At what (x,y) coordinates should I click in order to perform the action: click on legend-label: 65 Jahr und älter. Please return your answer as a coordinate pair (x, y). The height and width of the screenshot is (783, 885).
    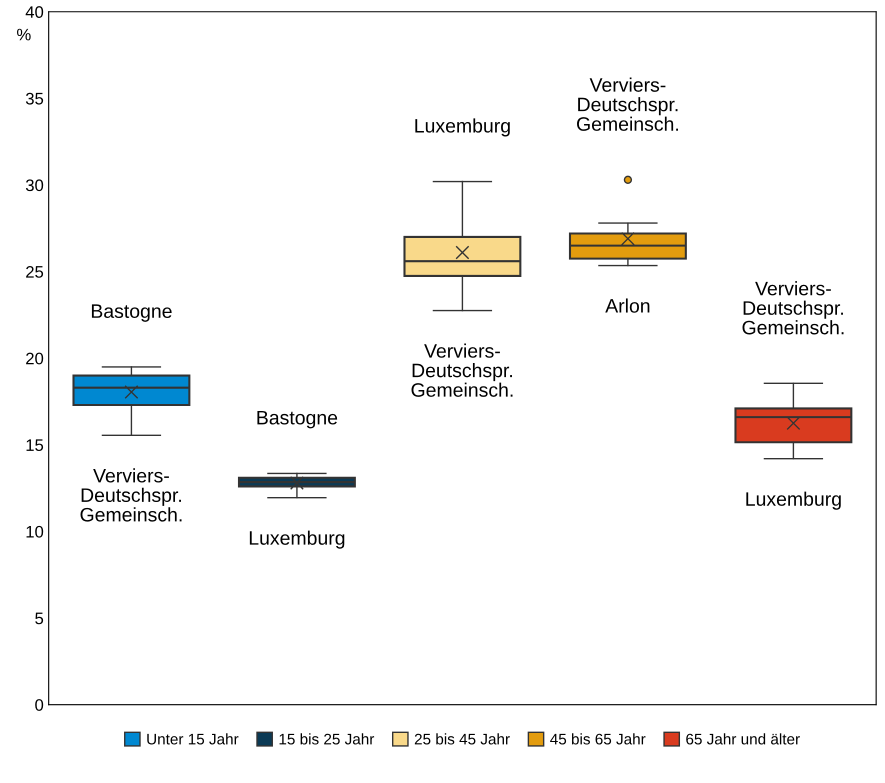
    Looking at the image, I should click on (743, 739).